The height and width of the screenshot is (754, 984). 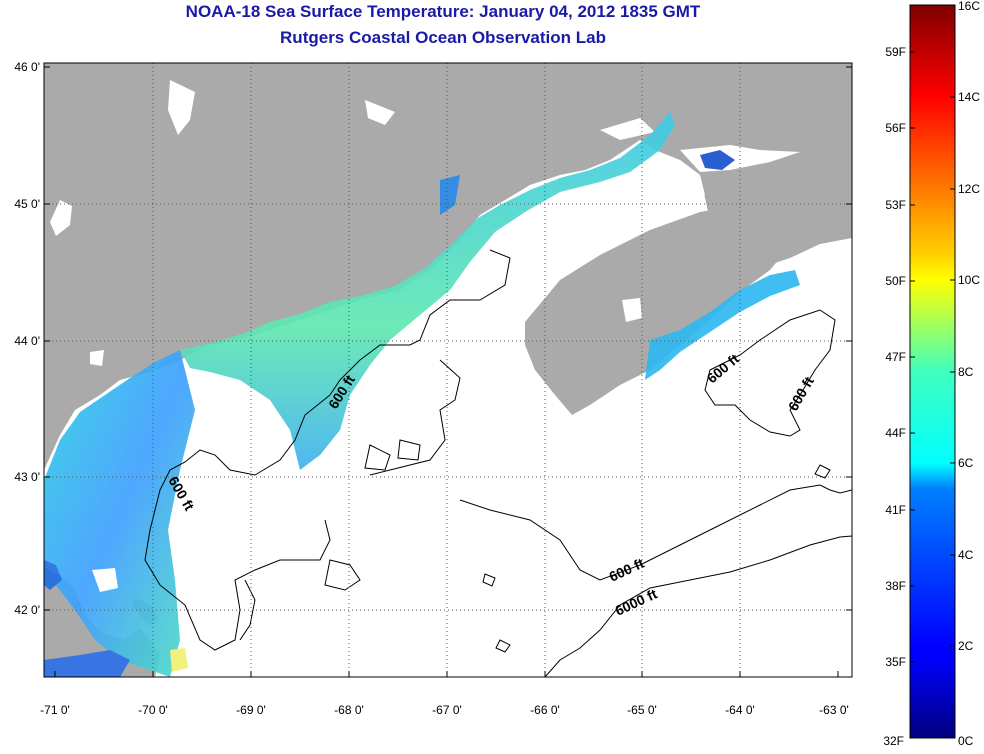 I want to click on colorbar-ticks, so click(x=932, y=333).